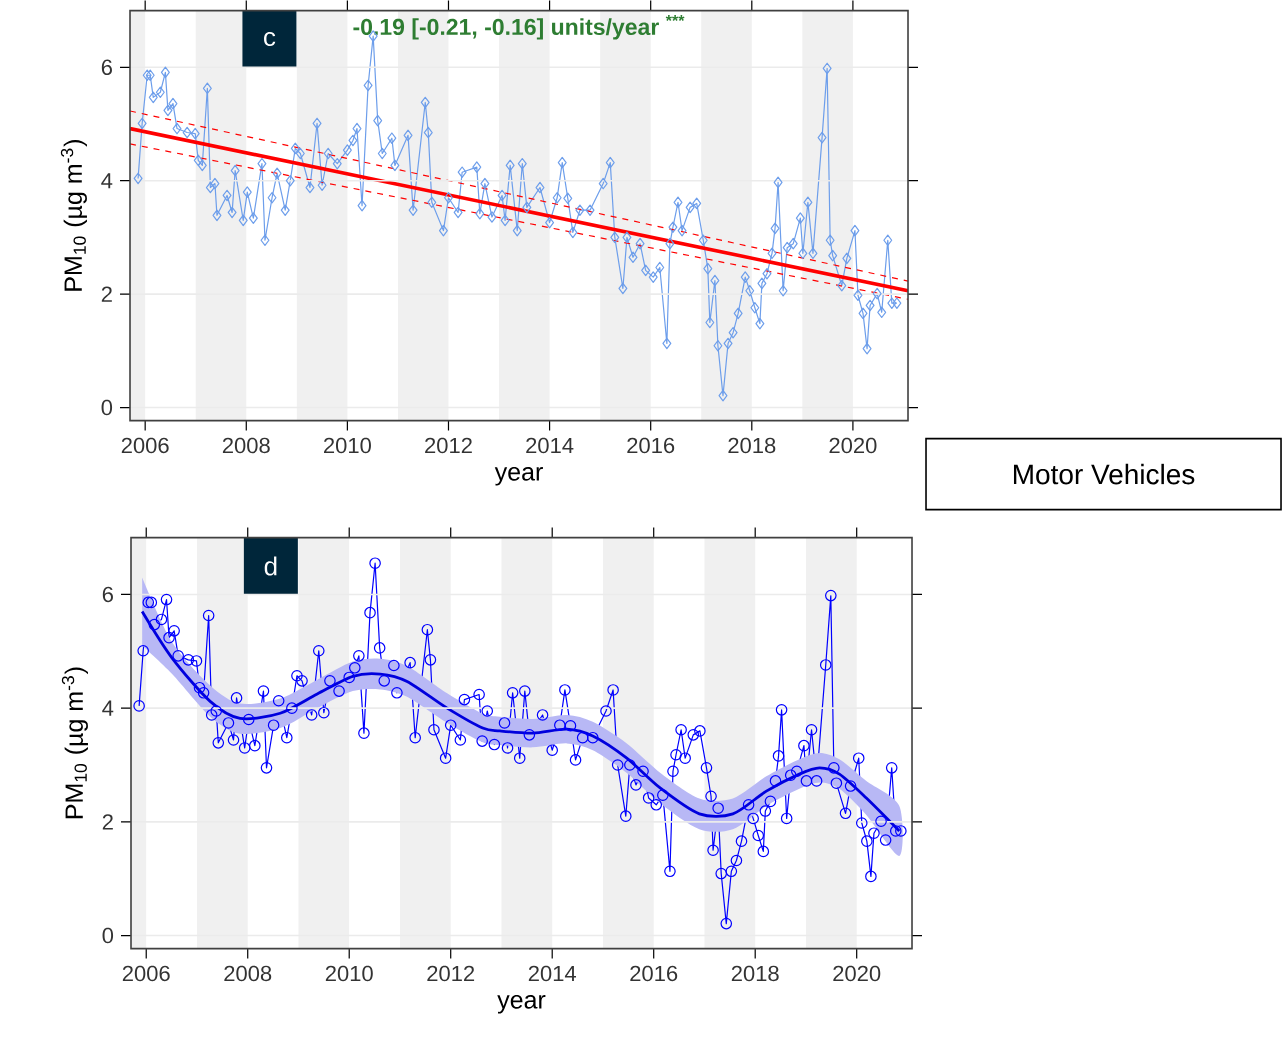 The height and width of the screenshot is (1059, 1288). What do you see at coordinates (1104, 474) in the screenshot?
I see `text: Motor Vehicles` at bounding box center [1104, 474].